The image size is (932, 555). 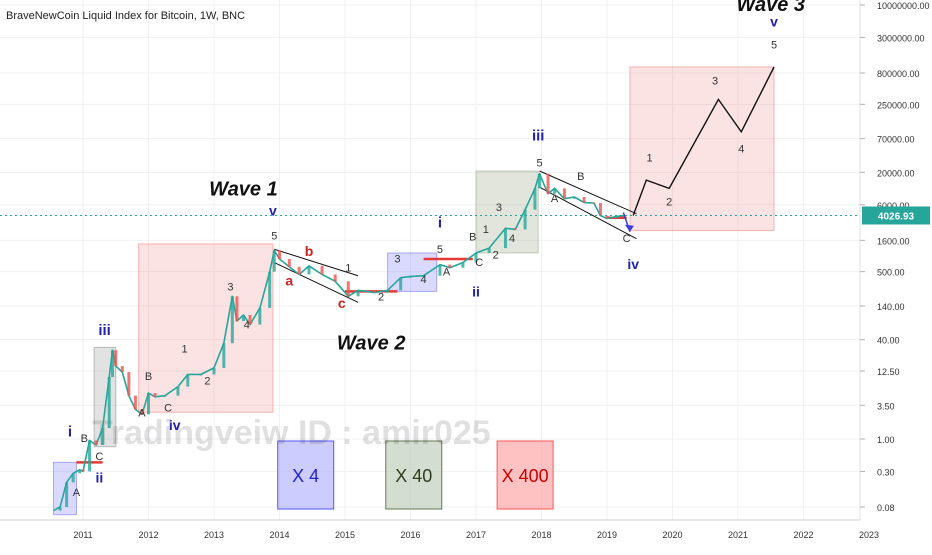 I want to click on time-tick-label: 2017, so click(x=476, y=535).